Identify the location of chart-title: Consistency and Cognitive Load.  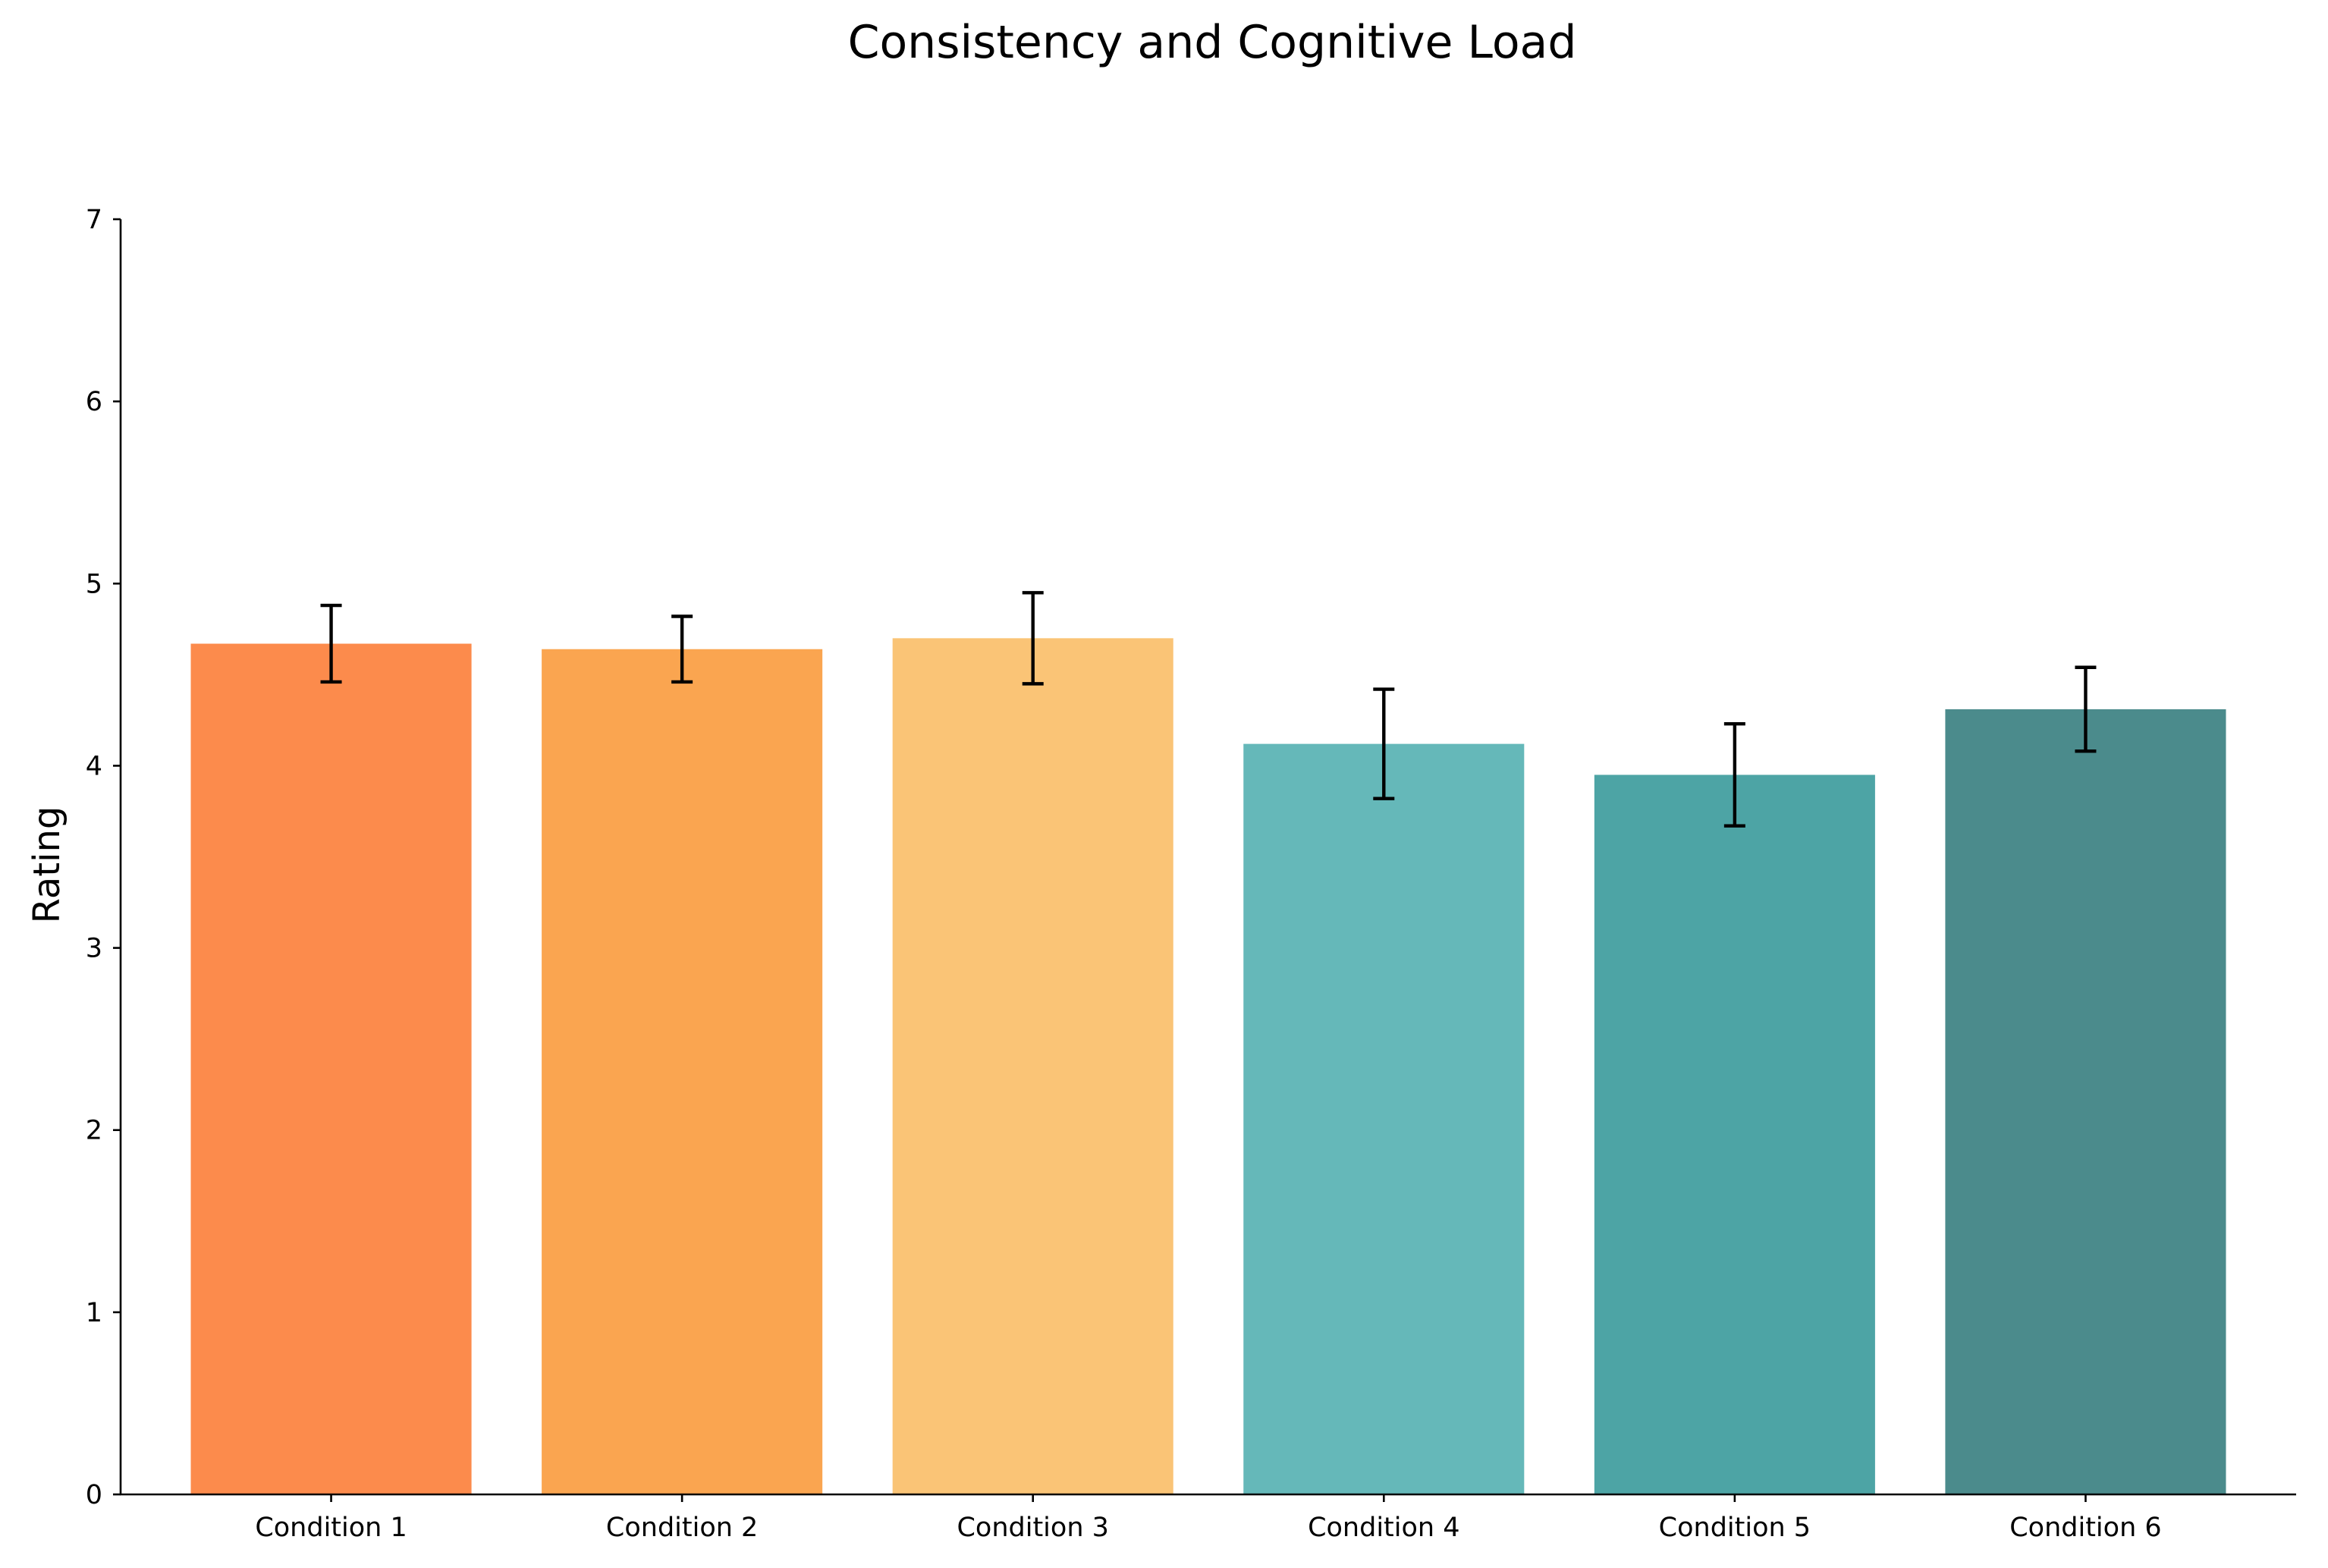
(1212, 42).